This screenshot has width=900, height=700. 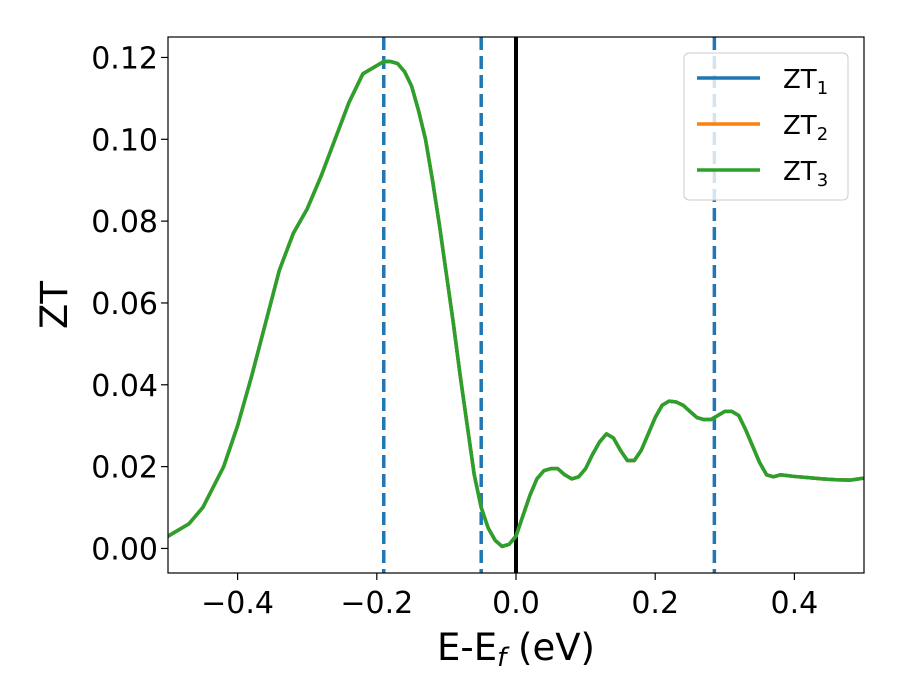 What do you see at coordinates (124, 468) in the screenshot?
I see `y-tick-label: 0.02` at bounding box center [124, 468].